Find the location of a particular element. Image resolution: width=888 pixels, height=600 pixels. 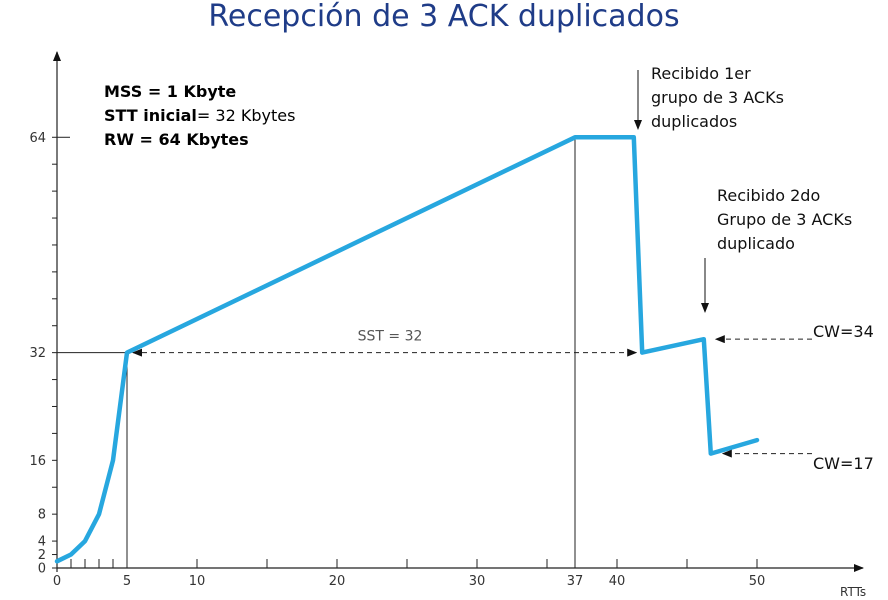

y-tick-label: 0 is located at coordinates (42, 569).